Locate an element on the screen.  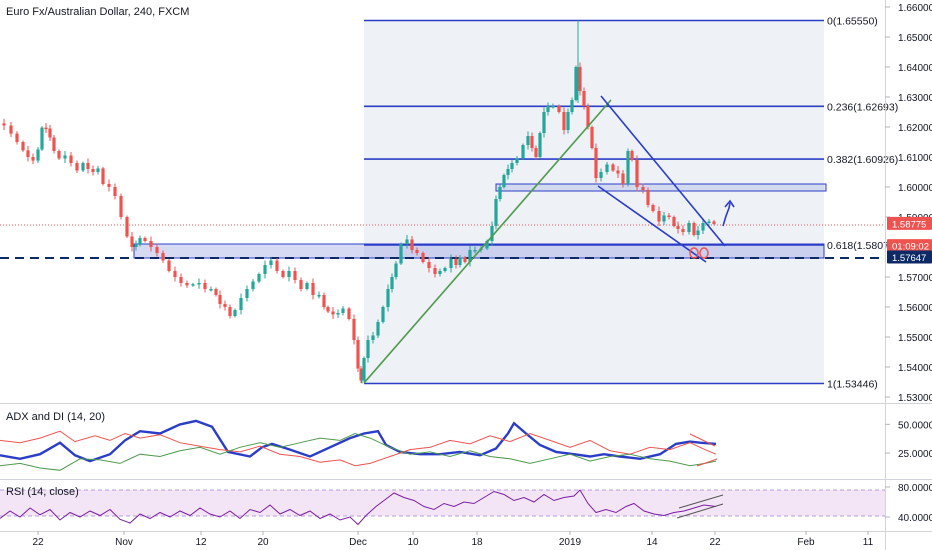
wedge-lower-line is located at coordinates (652, 224).